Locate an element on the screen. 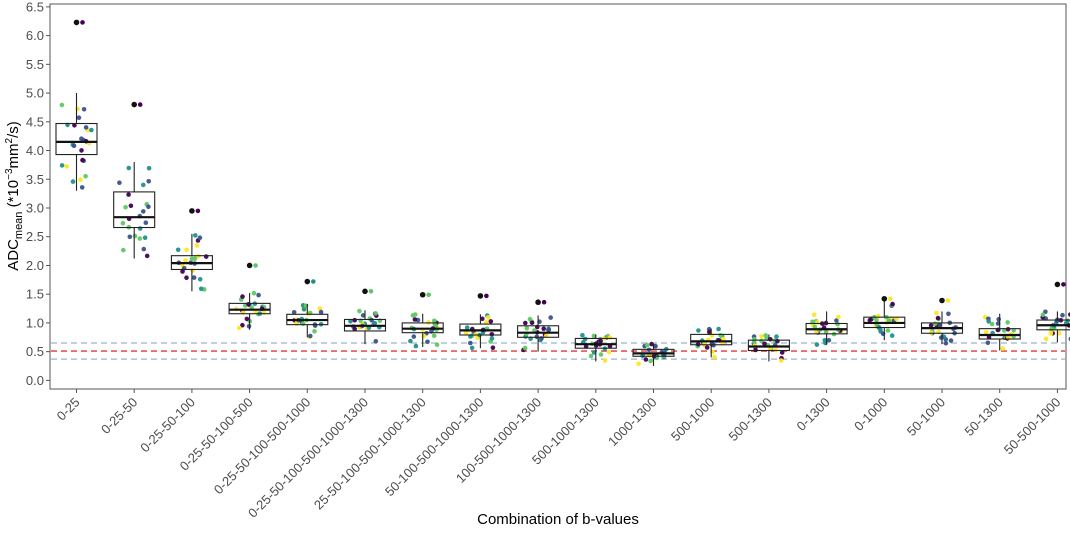 This screenshot has width=1070, height=534. y-axis-title-suffix: /s) is located at coordinates (13, 129).